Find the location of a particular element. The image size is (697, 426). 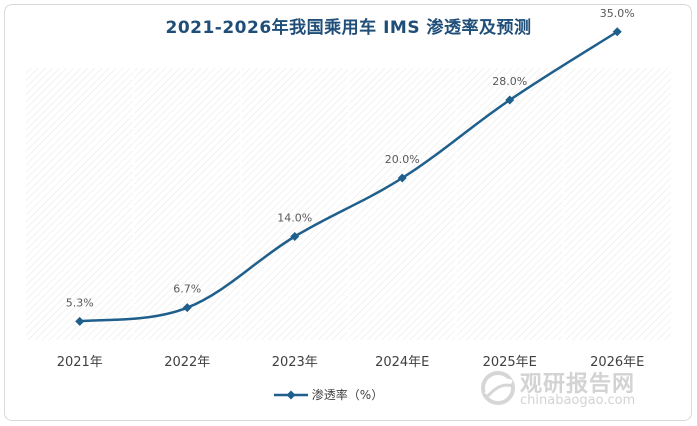

data-label: 28.0% is located at coordinates (509, 81).